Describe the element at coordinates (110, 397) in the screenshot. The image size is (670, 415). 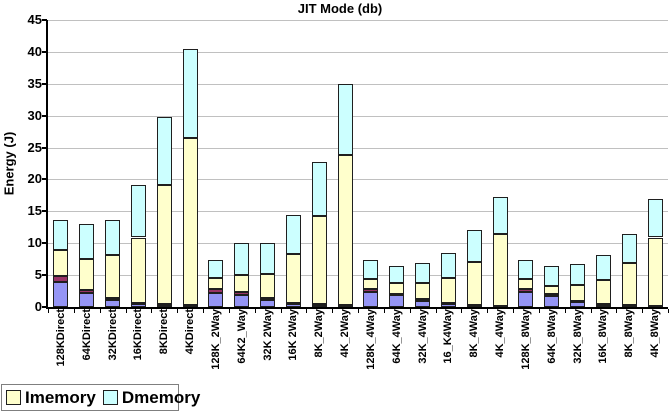
I see `legend-swatch-dmemory` at that location.